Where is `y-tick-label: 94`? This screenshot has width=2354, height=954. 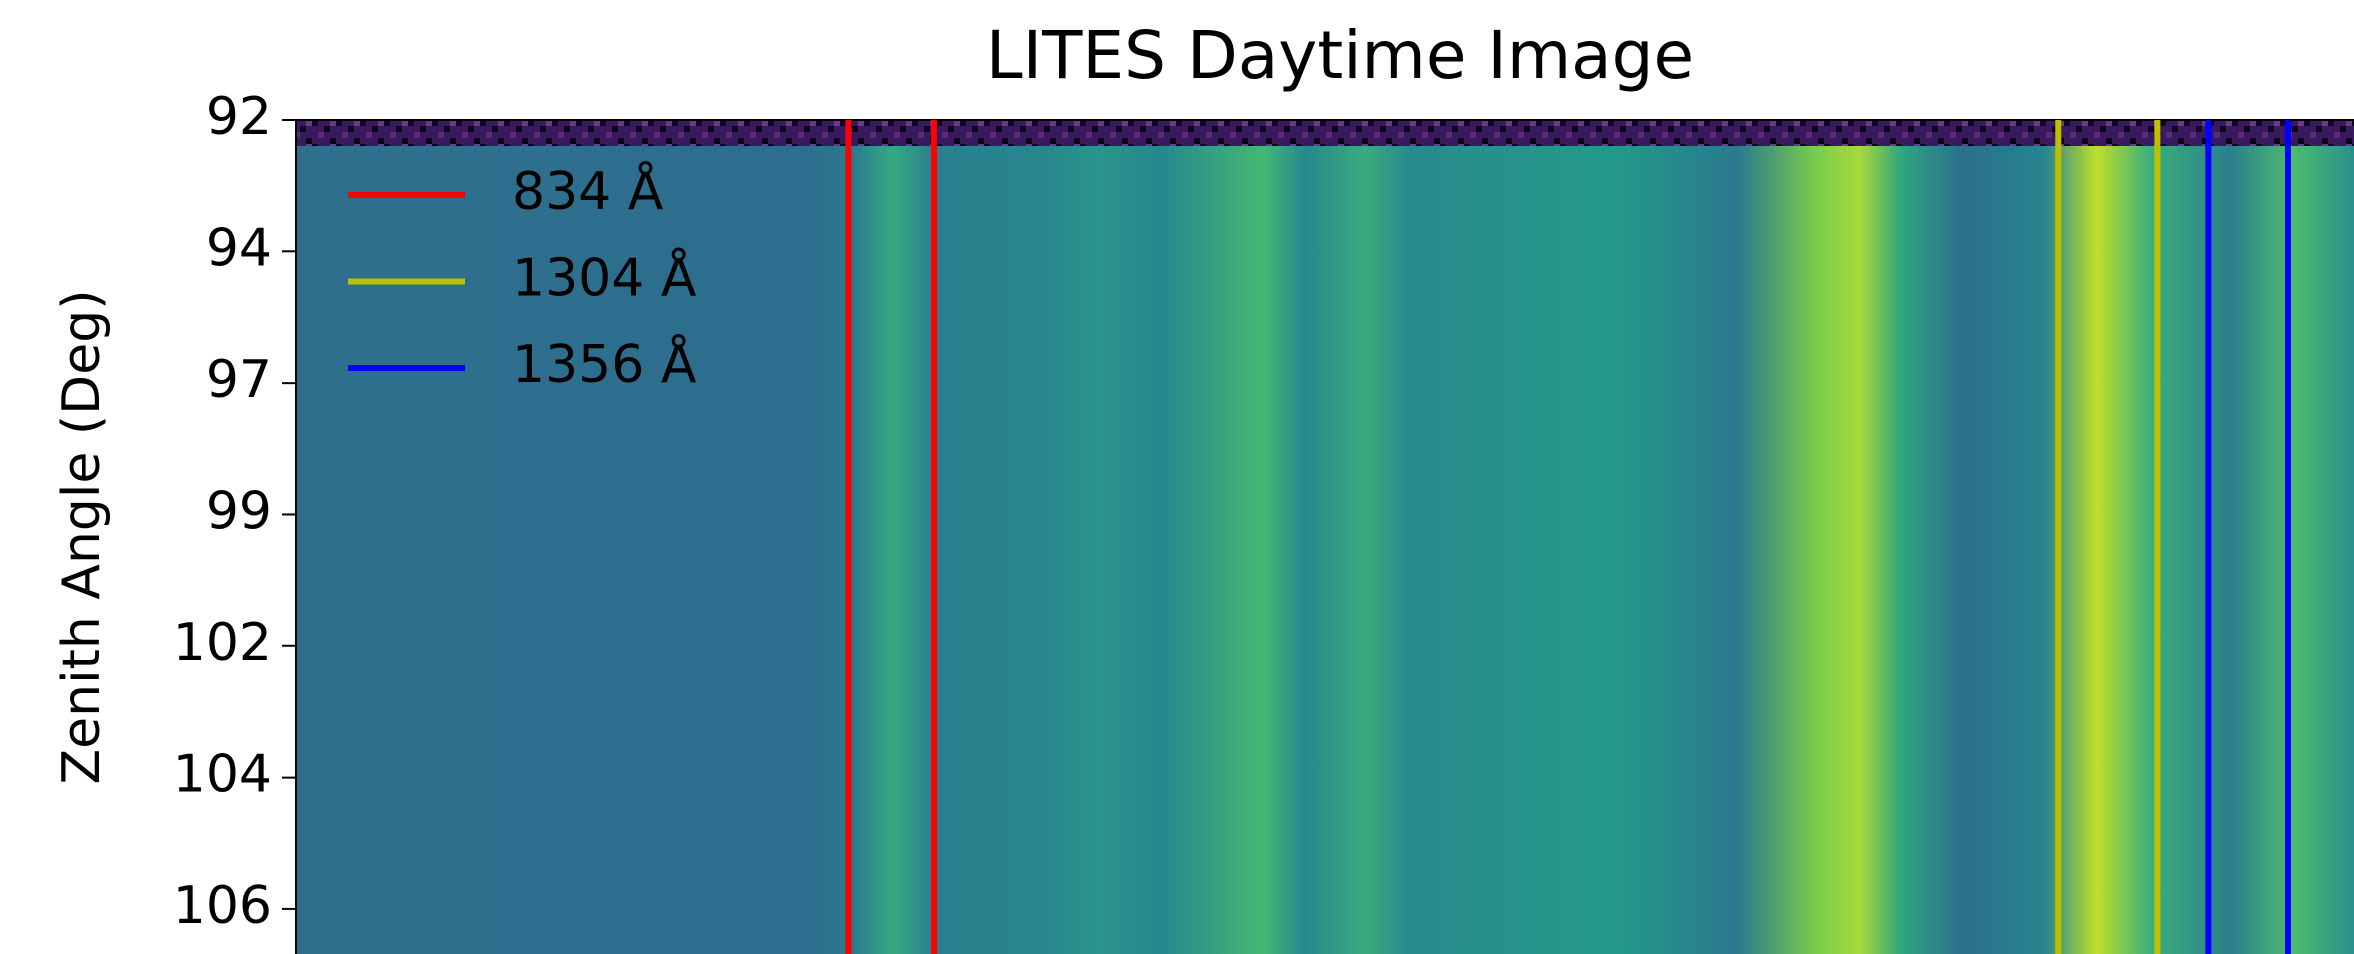
y-tick-label: 94 is located at coordinates (239, 248).